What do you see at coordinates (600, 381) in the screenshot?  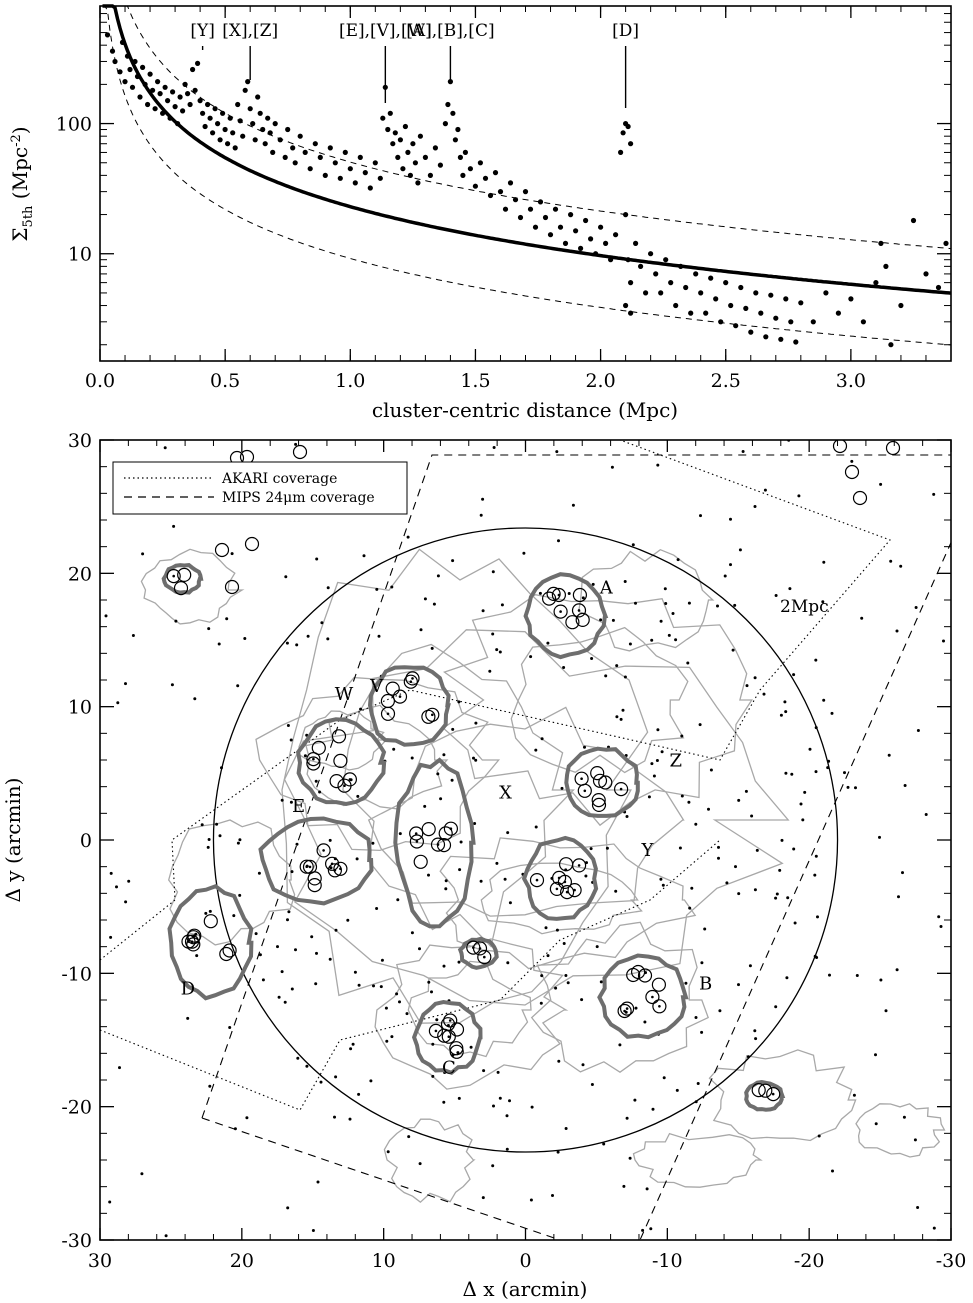 I see `x-tick-label: 2.0` at bounding box center [600, 381].